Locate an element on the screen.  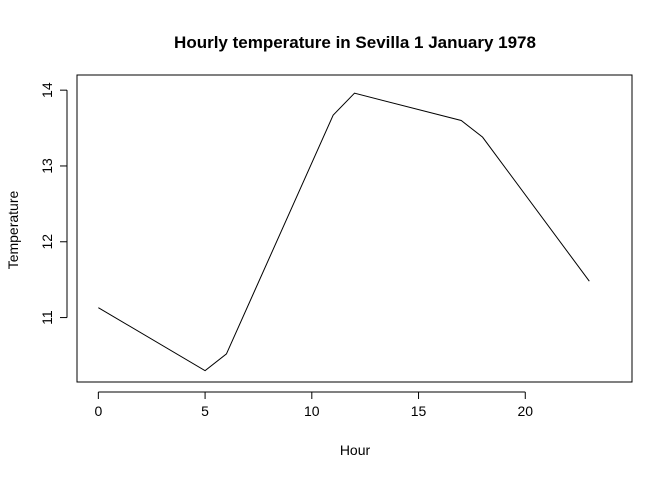
y-tick-label: 14 is located at coordinates (47, 90).